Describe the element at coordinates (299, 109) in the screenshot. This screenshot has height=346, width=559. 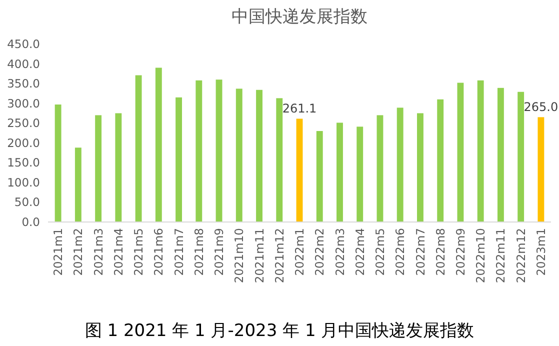
I see `data-label: 261.1` at that location.